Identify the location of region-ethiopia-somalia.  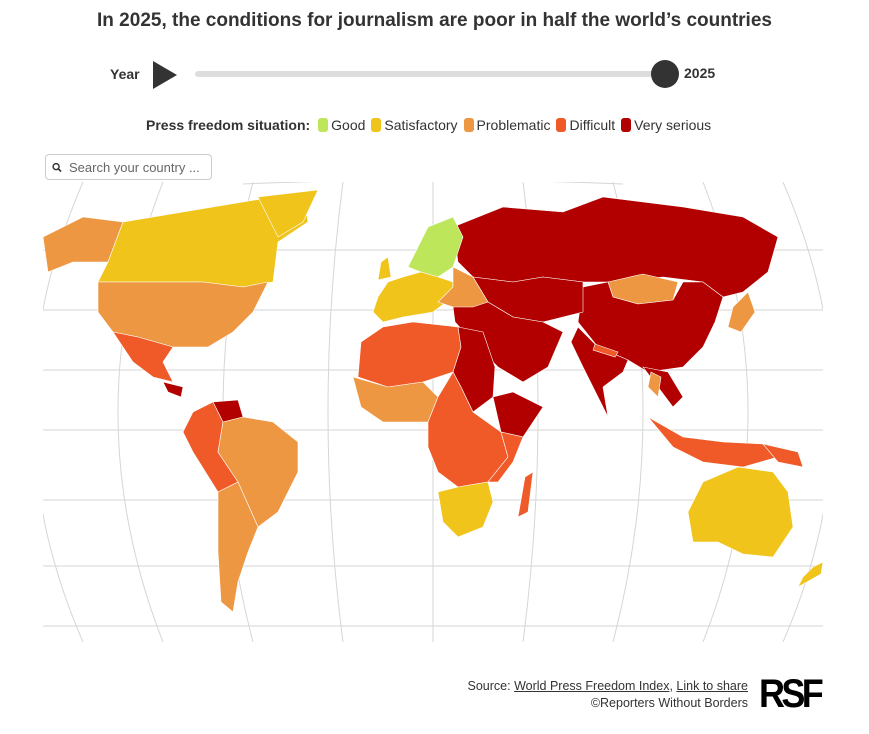
(518, 414).